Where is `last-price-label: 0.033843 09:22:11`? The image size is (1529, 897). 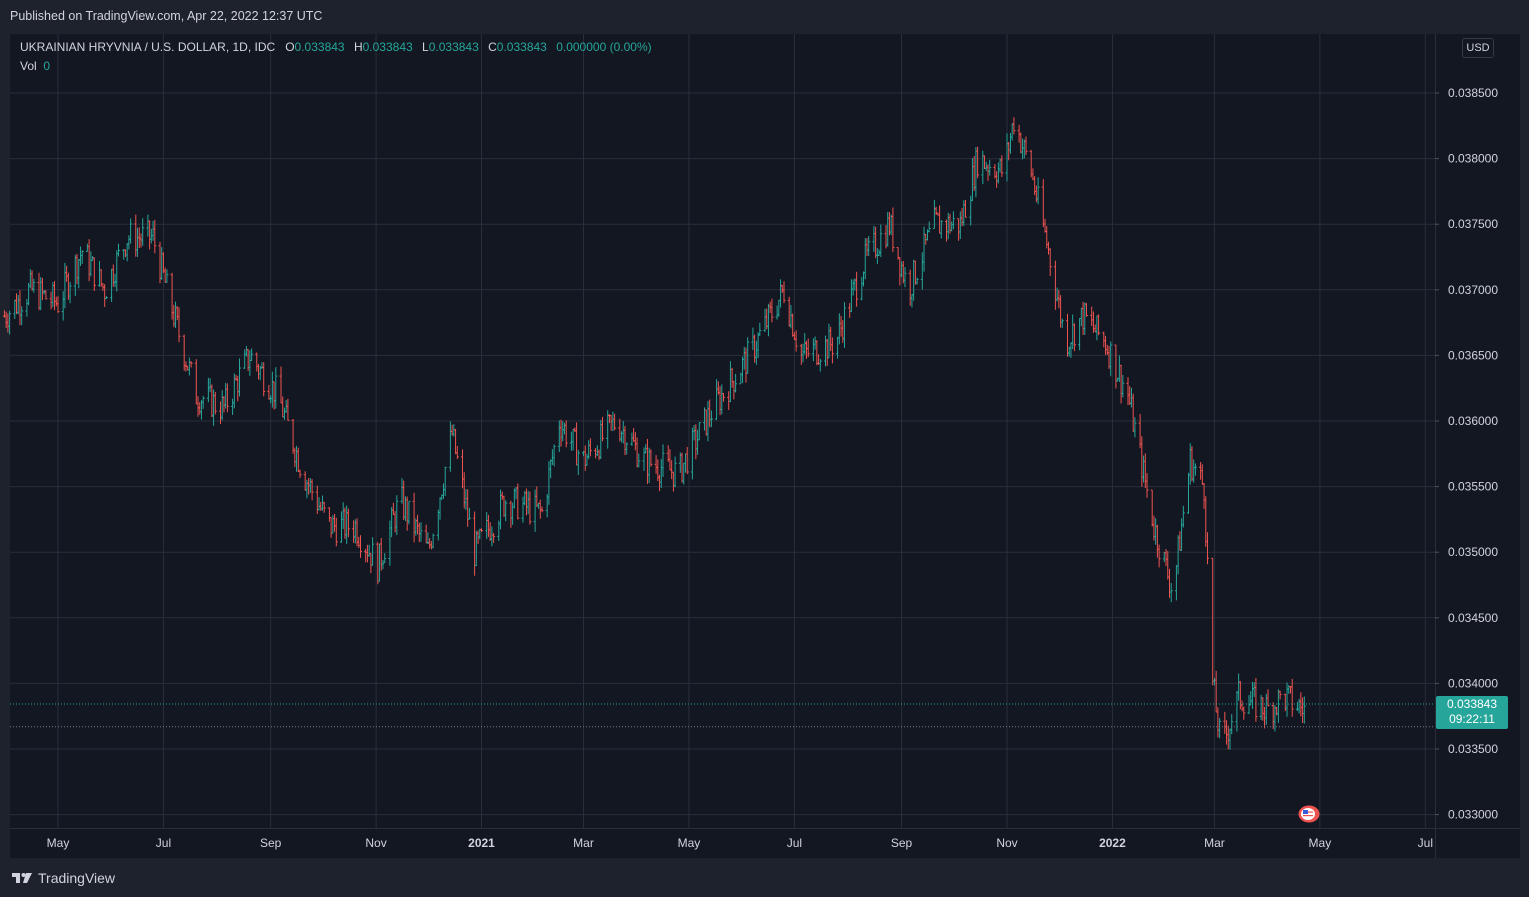 last-price-label: 0.033843 09:22:11 is located at coordinates (1472, 712).